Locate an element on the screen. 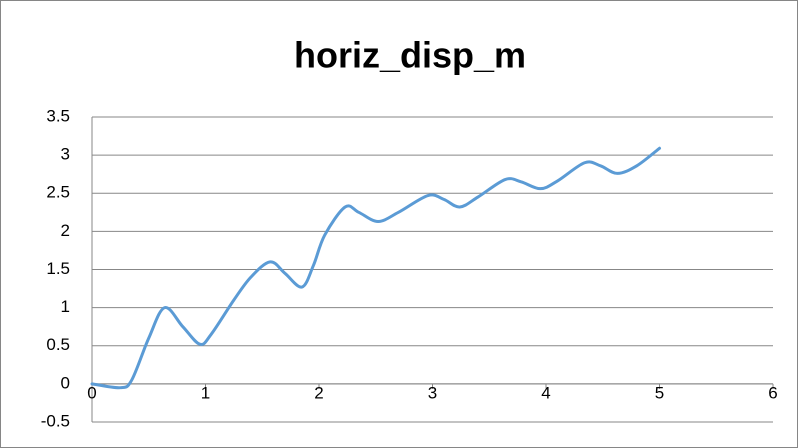 This screenshot has height=448, width=798. x-tick-label: 5 is located at coordinates (659, 392).